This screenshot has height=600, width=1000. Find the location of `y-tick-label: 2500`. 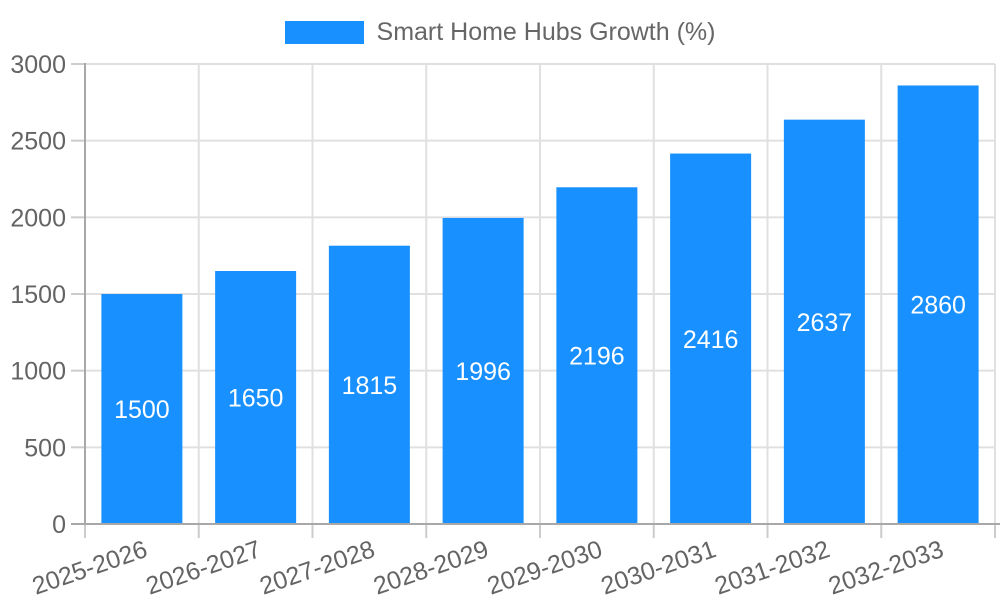

y-tick-label: 2500 is located at coordinates (38, 142).